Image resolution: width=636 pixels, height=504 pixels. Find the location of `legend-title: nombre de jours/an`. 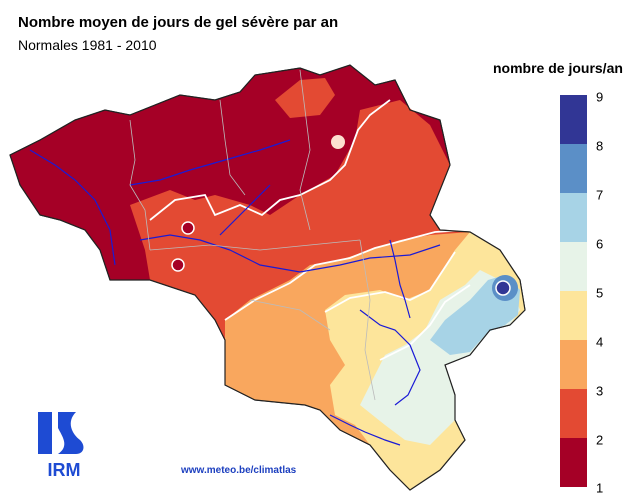

legend-title: nombre de jours/an is located at coordinates (558, 68).